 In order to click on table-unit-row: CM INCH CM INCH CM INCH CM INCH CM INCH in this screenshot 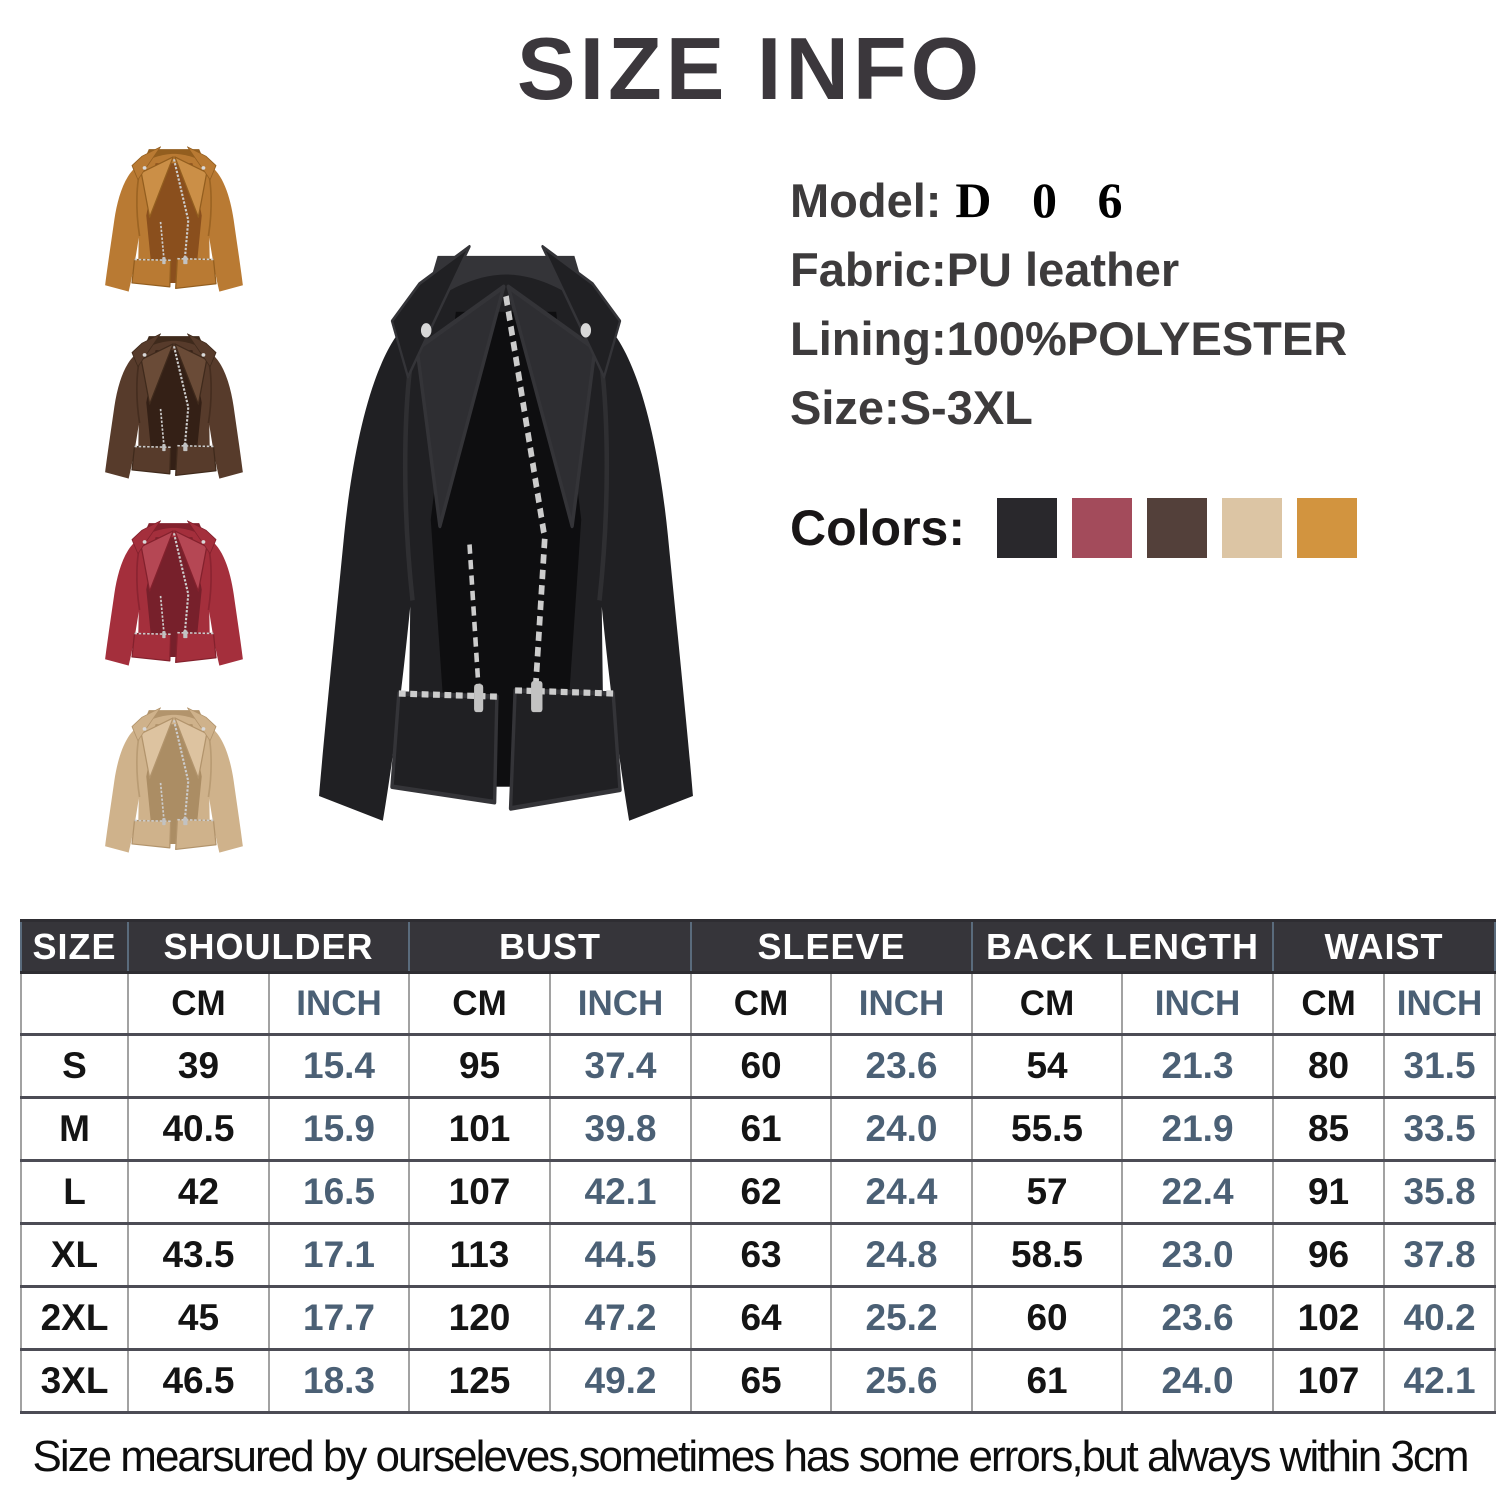, I will do `click(758, 1003)`.